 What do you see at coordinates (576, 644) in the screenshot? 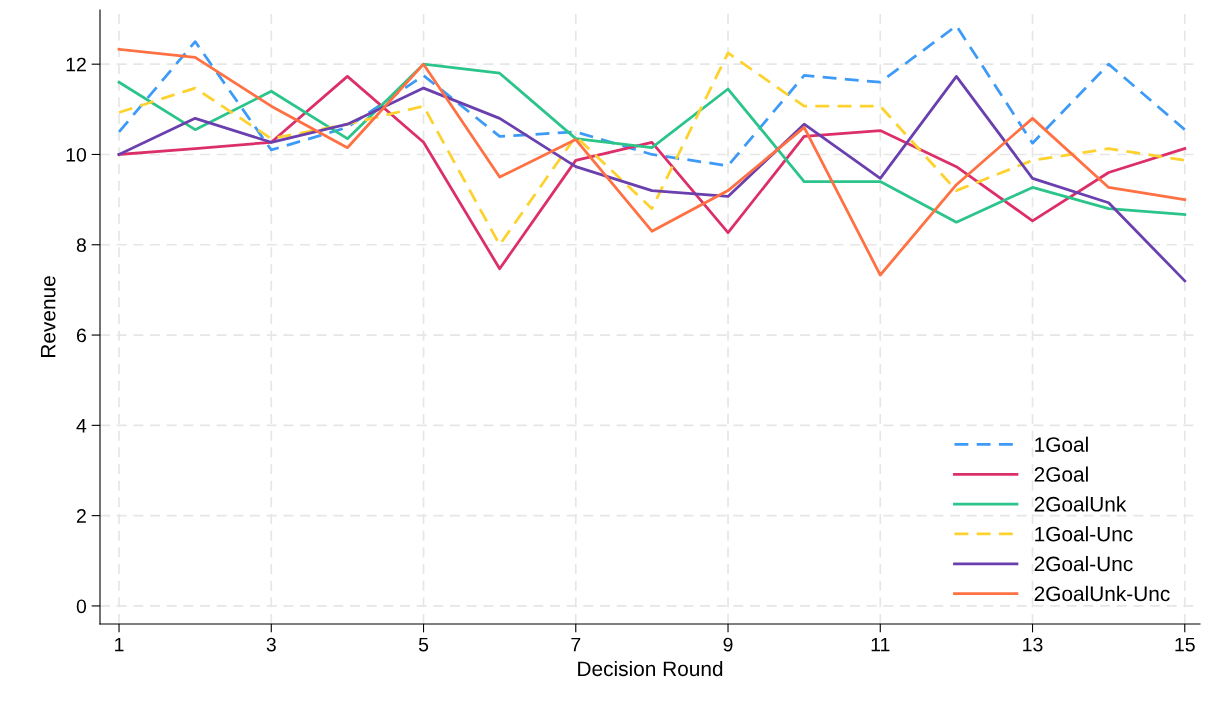
I see `x-tick-label: 7` at bounding box center [576, 644].